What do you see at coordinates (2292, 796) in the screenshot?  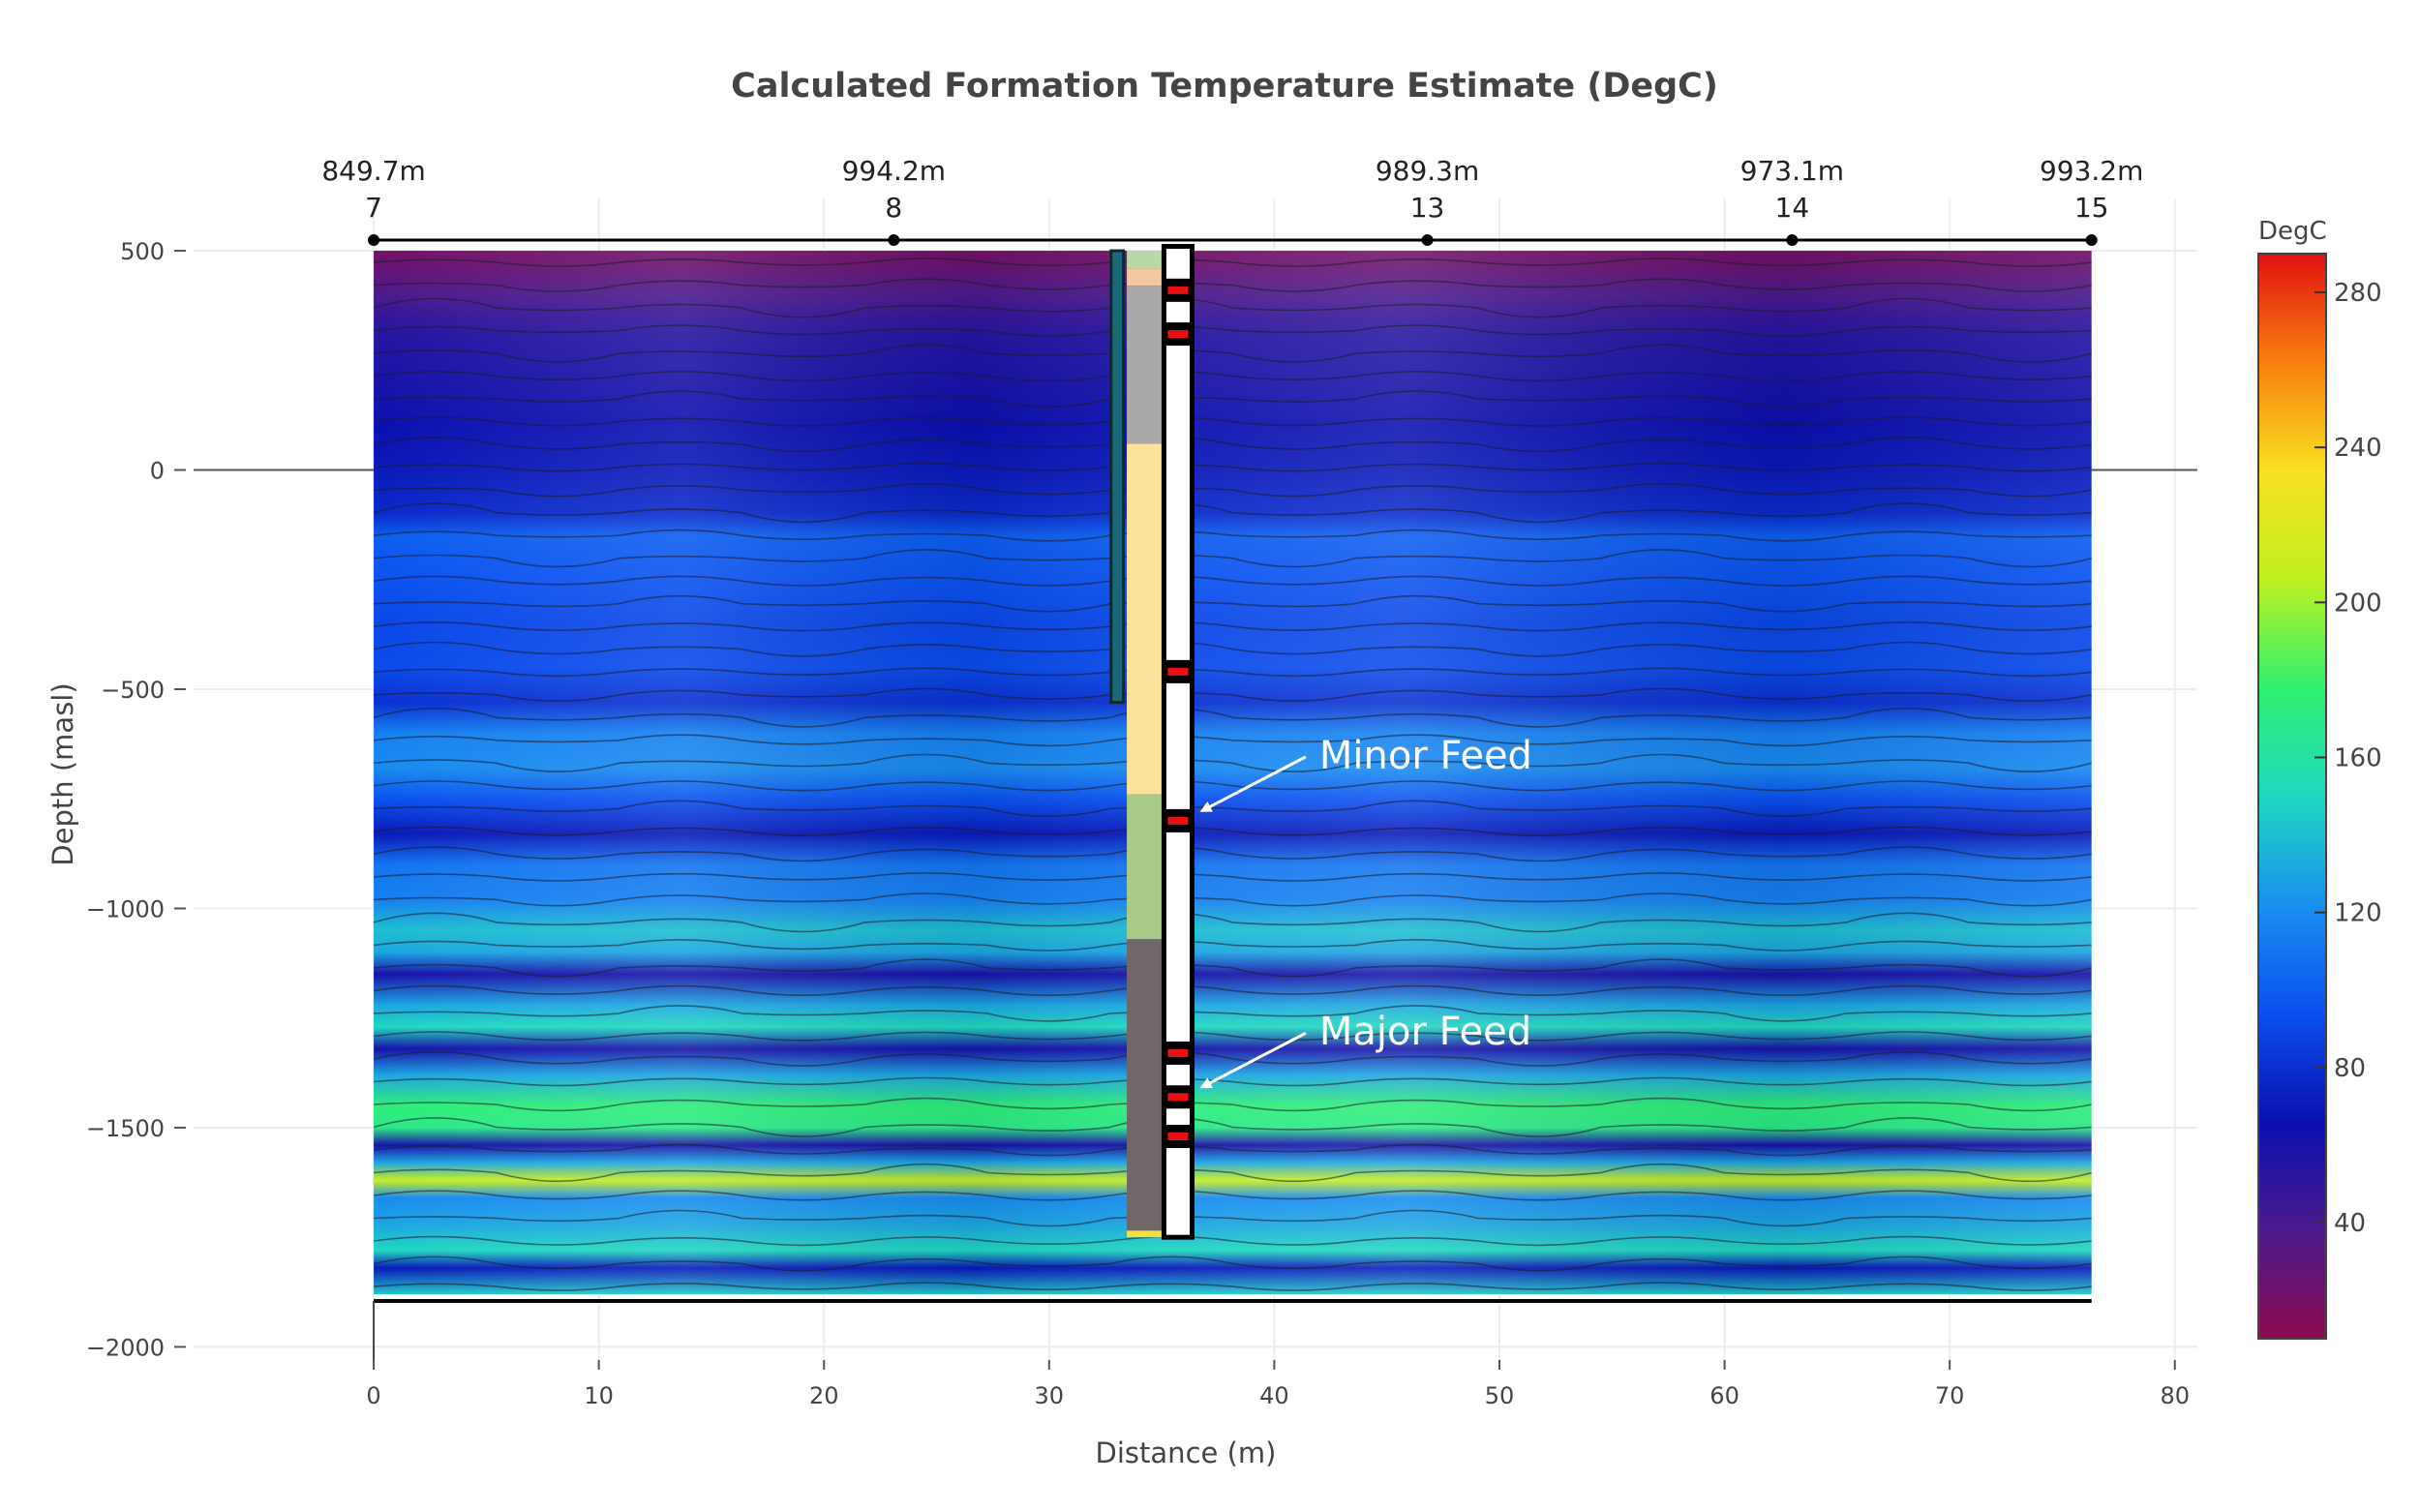 I see `colorbar-gradient` at bounding box center [2292, 796].